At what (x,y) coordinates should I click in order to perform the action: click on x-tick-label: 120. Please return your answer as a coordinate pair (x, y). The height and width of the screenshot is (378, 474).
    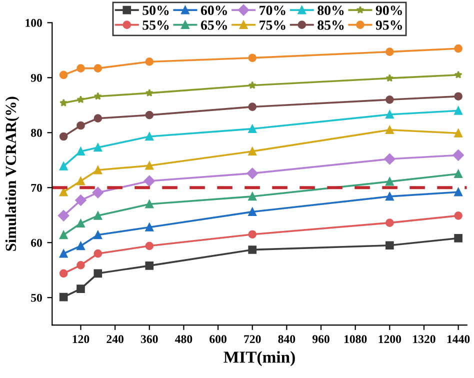
    Looking at the image, I should click on (81, 339).